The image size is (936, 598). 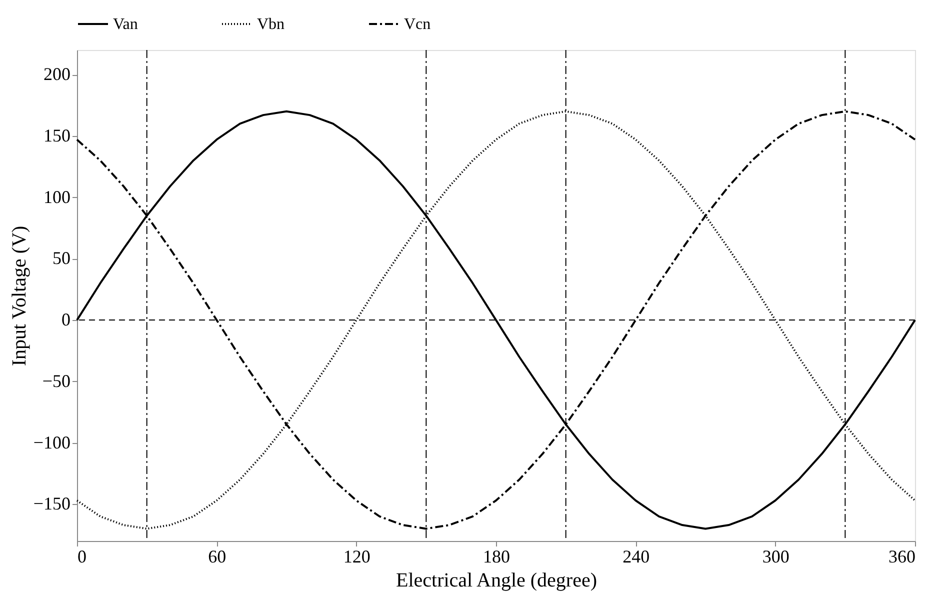 What do you see at coordinates (271, 24) in the screenshot?
I see `legend-label: Vbn` at bounding box center [271, 24].